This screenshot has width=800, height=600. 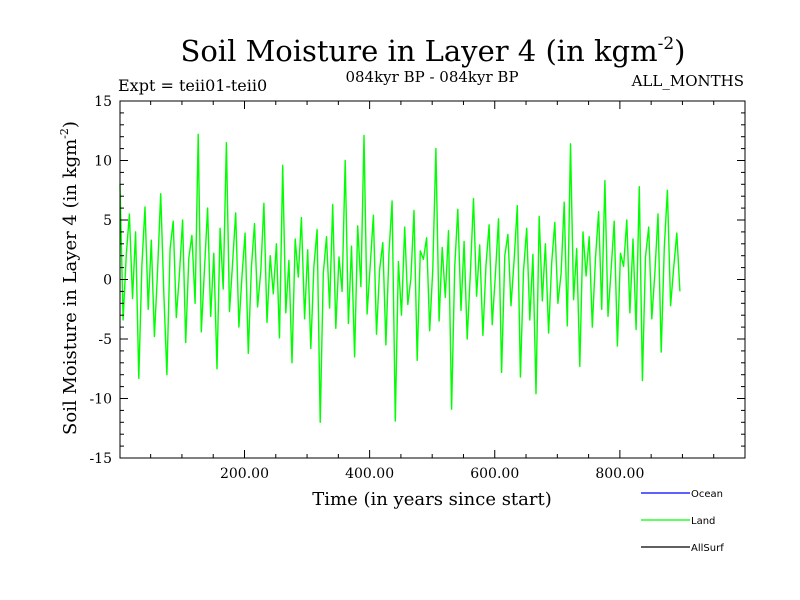 What do you see at coordinates (494, 474) in the screenshot?
I see `x-tick-label: 600.00` at bounding box center [494, 474].